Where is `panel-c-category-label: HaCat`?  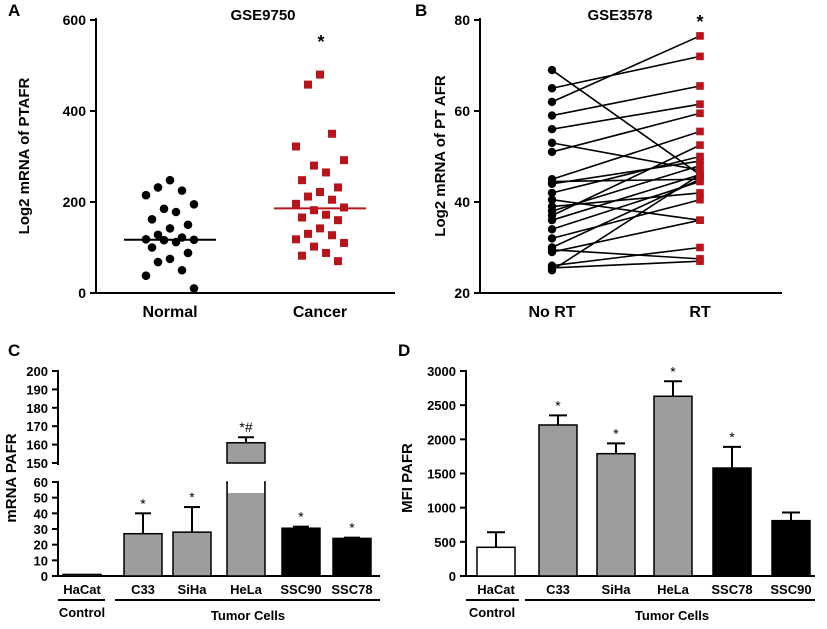
panel-c-category-label: HaCat is located at coordinates (82, 589).